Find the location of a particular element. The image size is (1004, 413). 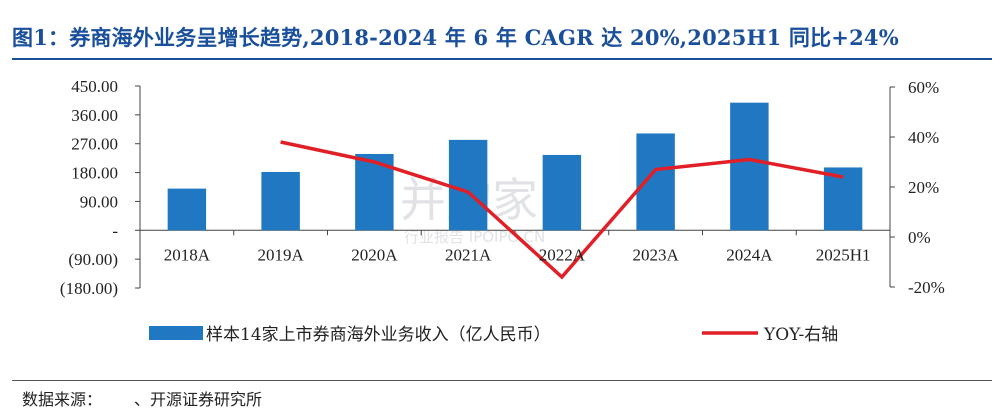

right-tick-label: 60% is located at coordinates (923, 87).